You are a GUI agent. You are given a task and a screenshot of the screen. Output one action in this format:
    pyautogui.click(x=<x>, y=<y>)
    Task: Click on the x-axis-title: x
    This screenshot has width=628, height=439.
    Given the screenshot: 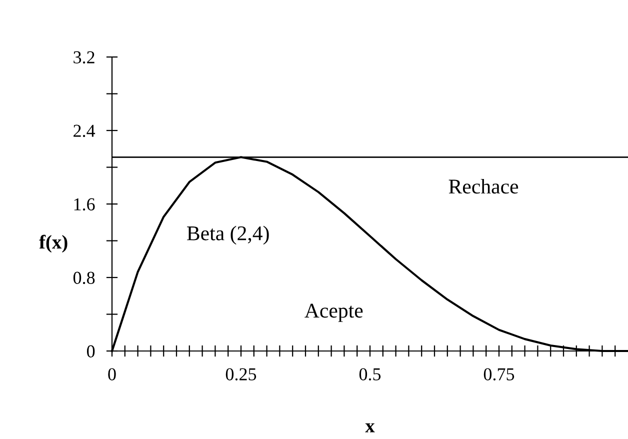 What is the action you would take?
    pyautogui.click(x=370, y=427)
    